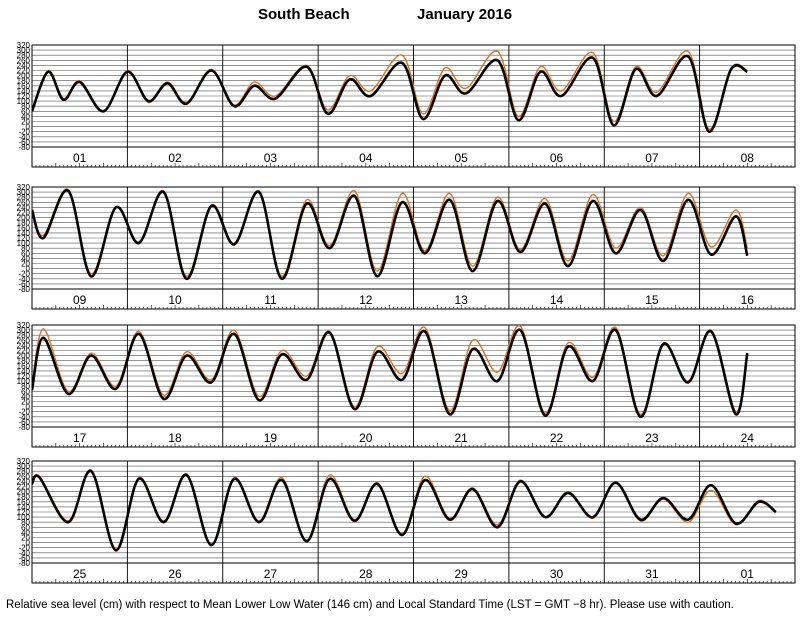 This screenshot has height=618, width=800. Describe the element at coordinates (652, 574) in the screenshot. I see `day-label: 31` at that location.